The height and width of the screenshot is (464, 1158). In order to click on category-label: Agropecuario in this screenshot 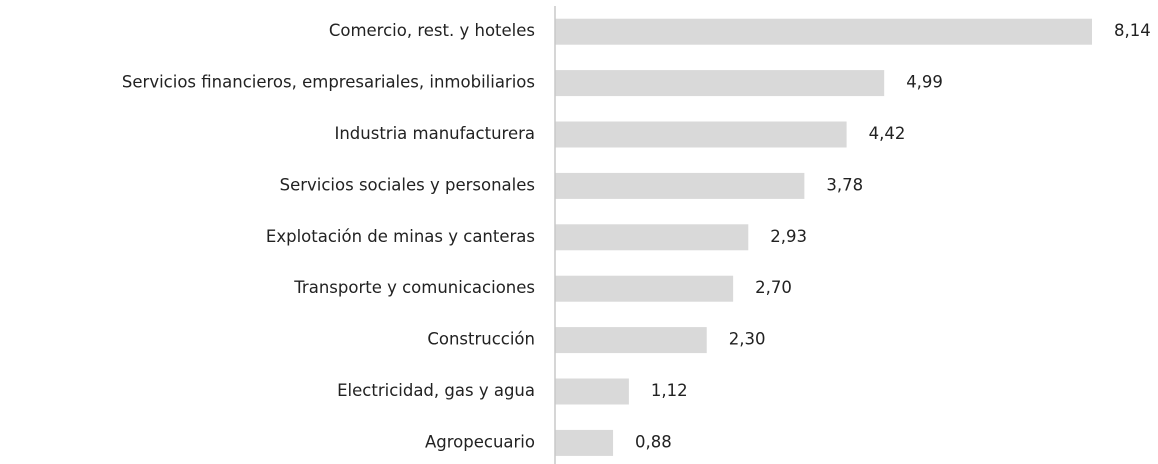, I will do `click(480, 441)`.